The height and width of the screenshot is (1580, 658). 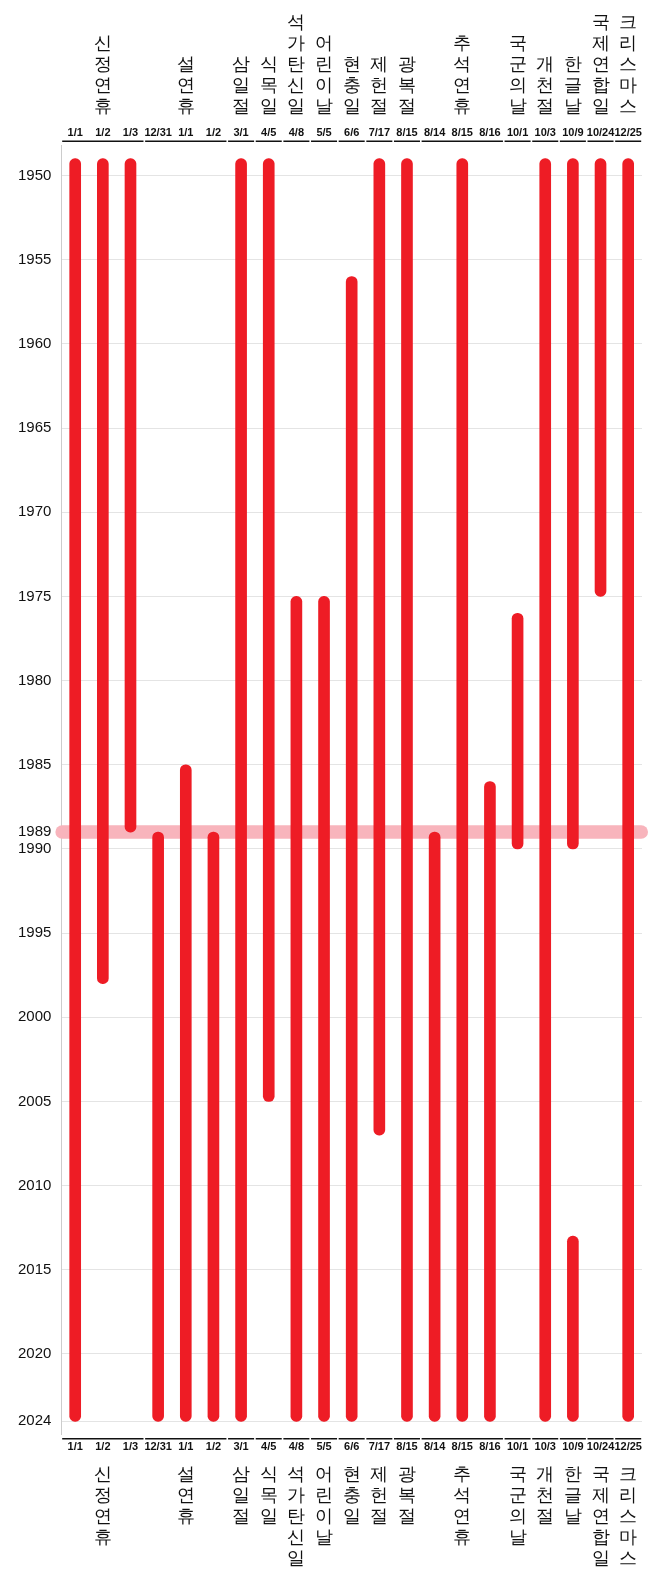 I want to click on x-tick-label: 설연휴, so click(x=185, y=1494).